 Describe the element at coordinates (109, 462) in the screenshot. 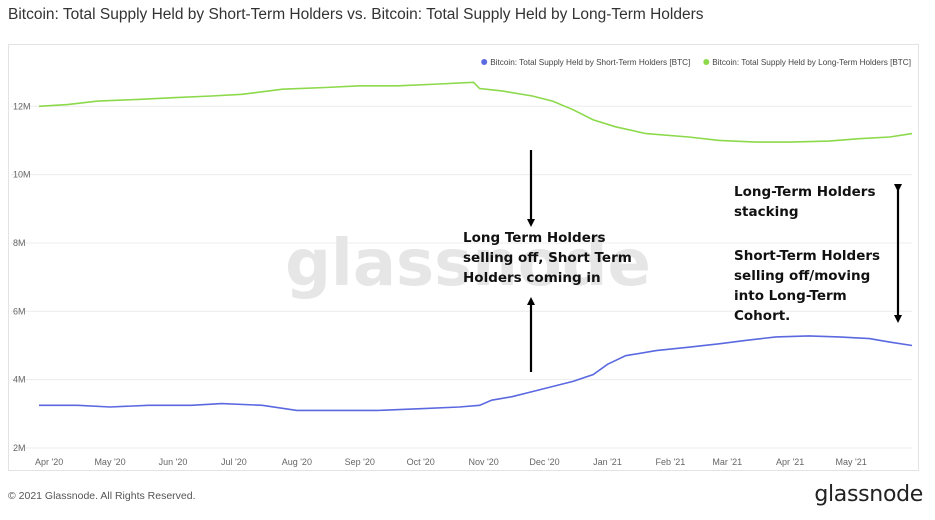

I see `x-tick-label: May '20` at that location.